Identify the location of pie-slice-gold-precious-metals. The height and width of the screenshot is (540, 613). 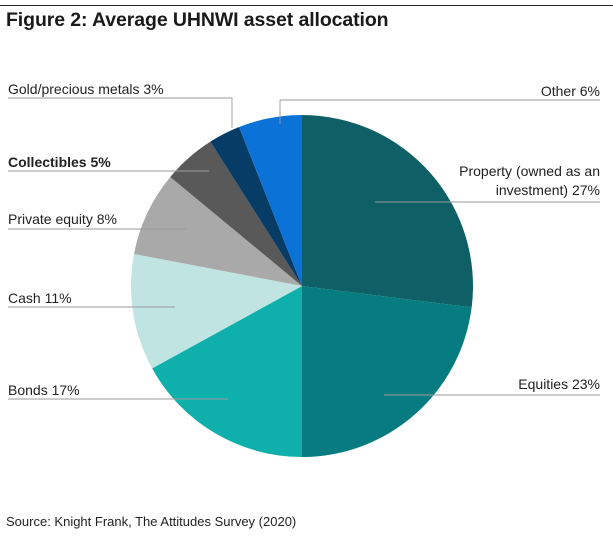
(256, 206).